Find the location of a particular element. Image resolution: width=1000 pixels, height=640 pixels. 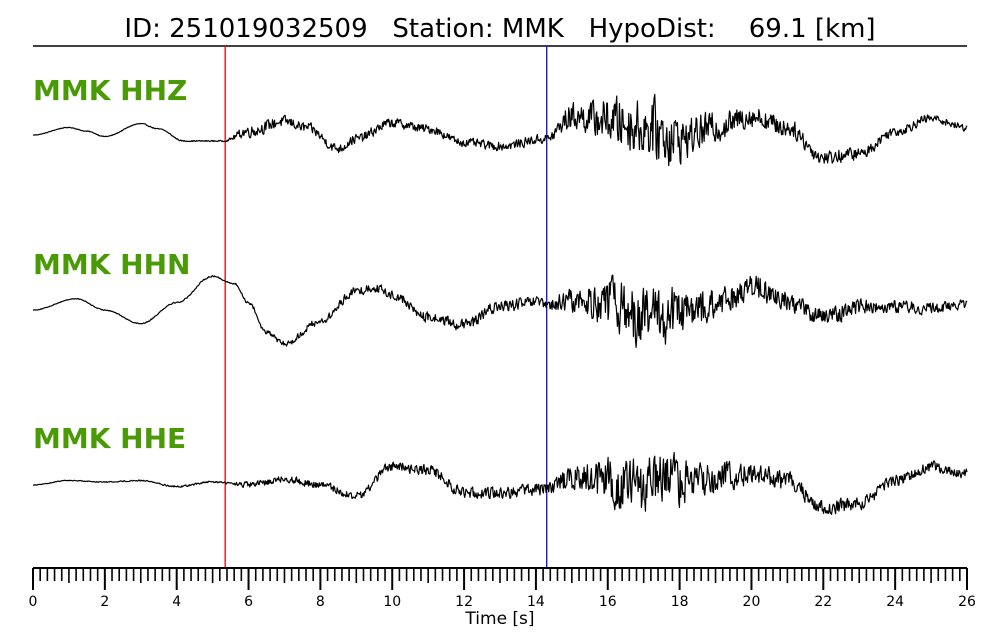

x-tick-label: 10 is located at coordinates (392, 602).